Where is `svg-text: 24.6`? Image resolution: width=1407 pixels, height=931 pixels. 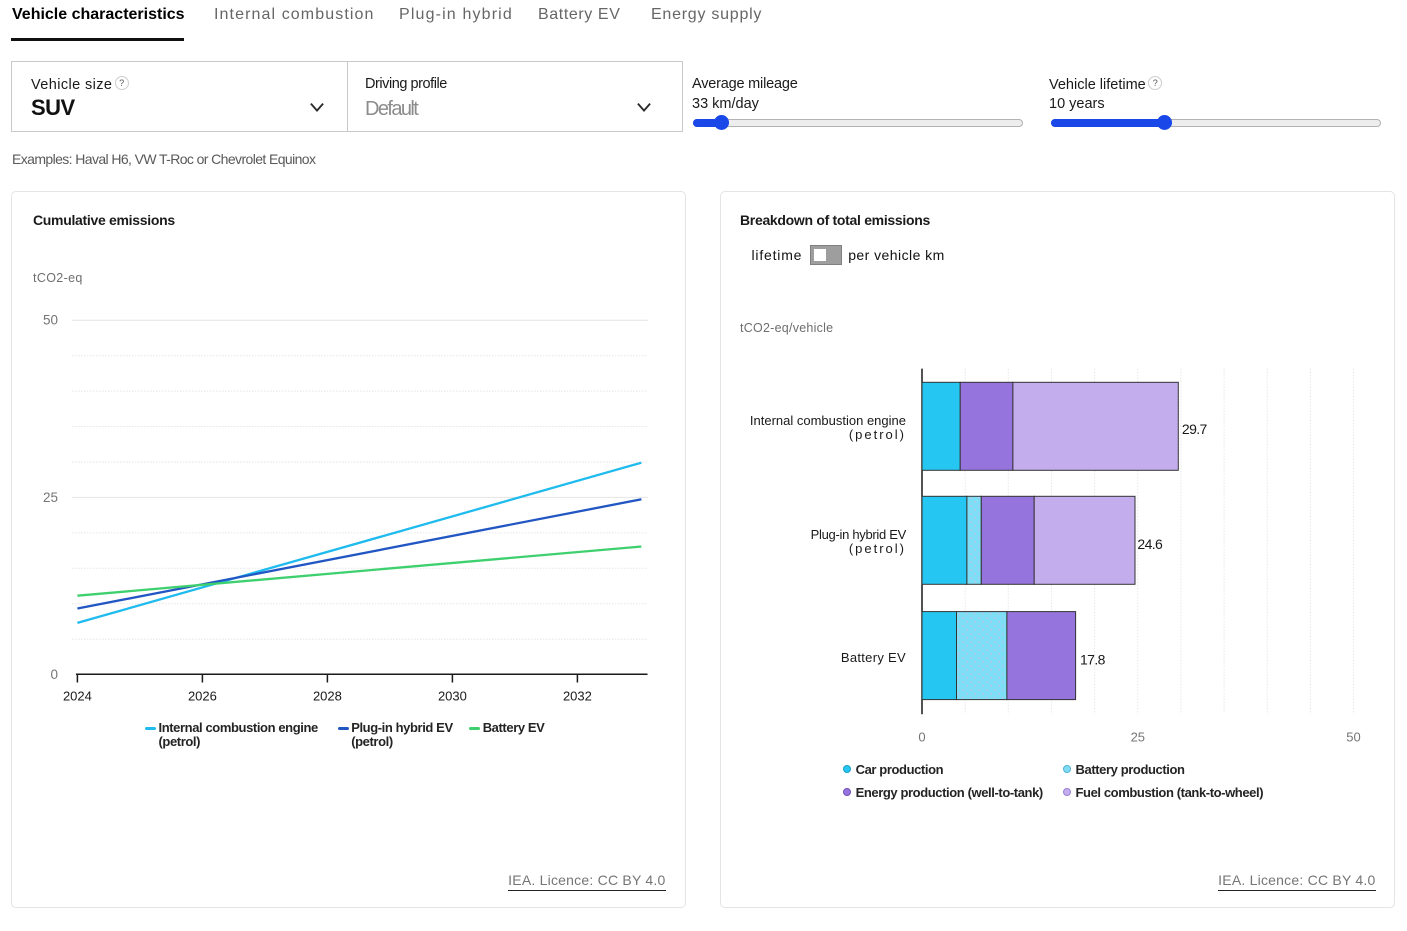
svg-text: 24.6 is located at coordinates (1150, 544).